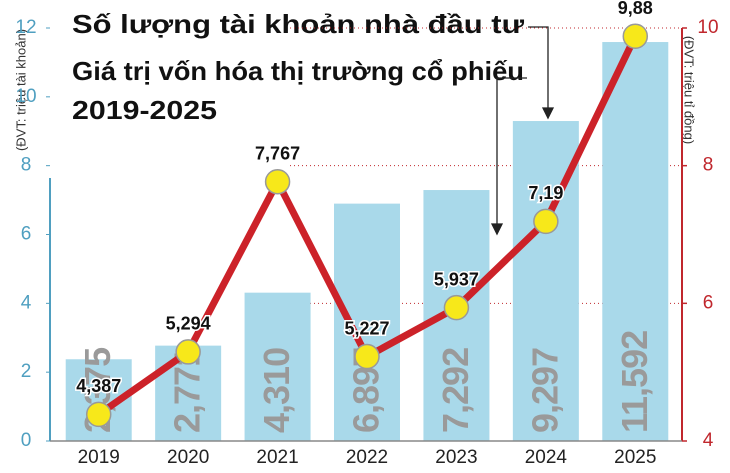 This screenshot has width=730, height=473. What do you see at coordinates (367, 457) in the screenshot?
I see `x-tick-label: 2022` at bounding box center [367, 457].